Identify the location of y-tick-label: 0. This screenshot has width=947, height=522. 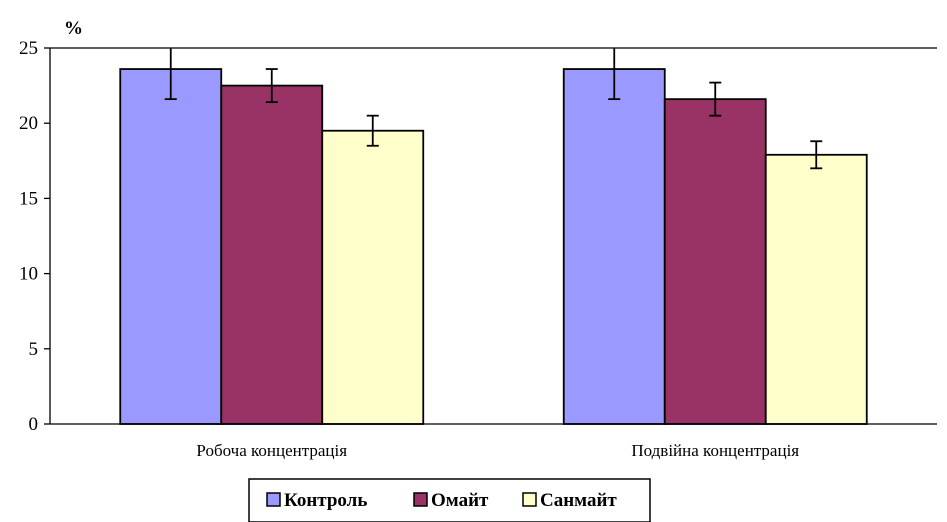
(34, 424).